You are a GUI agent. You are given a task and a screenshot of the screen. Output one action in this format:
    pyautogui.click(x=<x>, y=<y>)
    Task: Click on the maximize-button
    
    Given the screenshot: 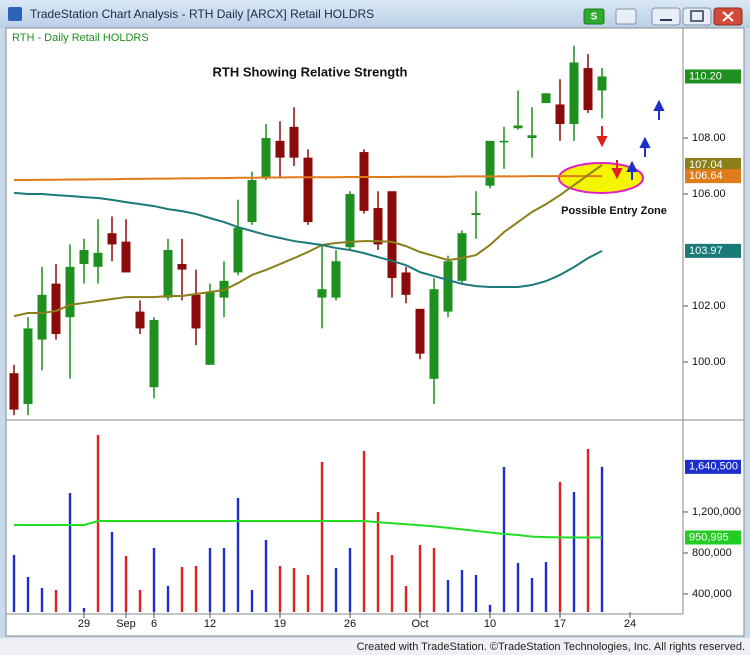 What is the action you would take?
    pyautogui.click(x=697, y=16)
    